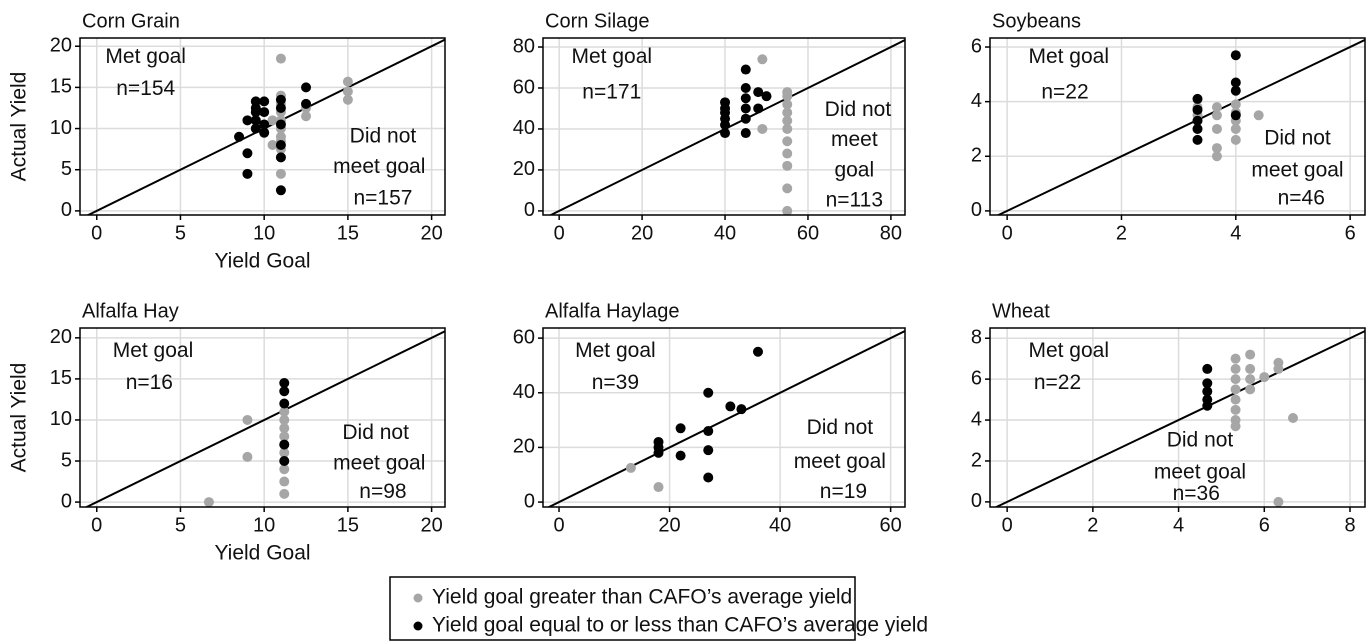 This screenshot has height=644, width=1371. Describe the element at coordinates (180, 233) in the screenshot. I see `x-tick-label: 5` at that location.